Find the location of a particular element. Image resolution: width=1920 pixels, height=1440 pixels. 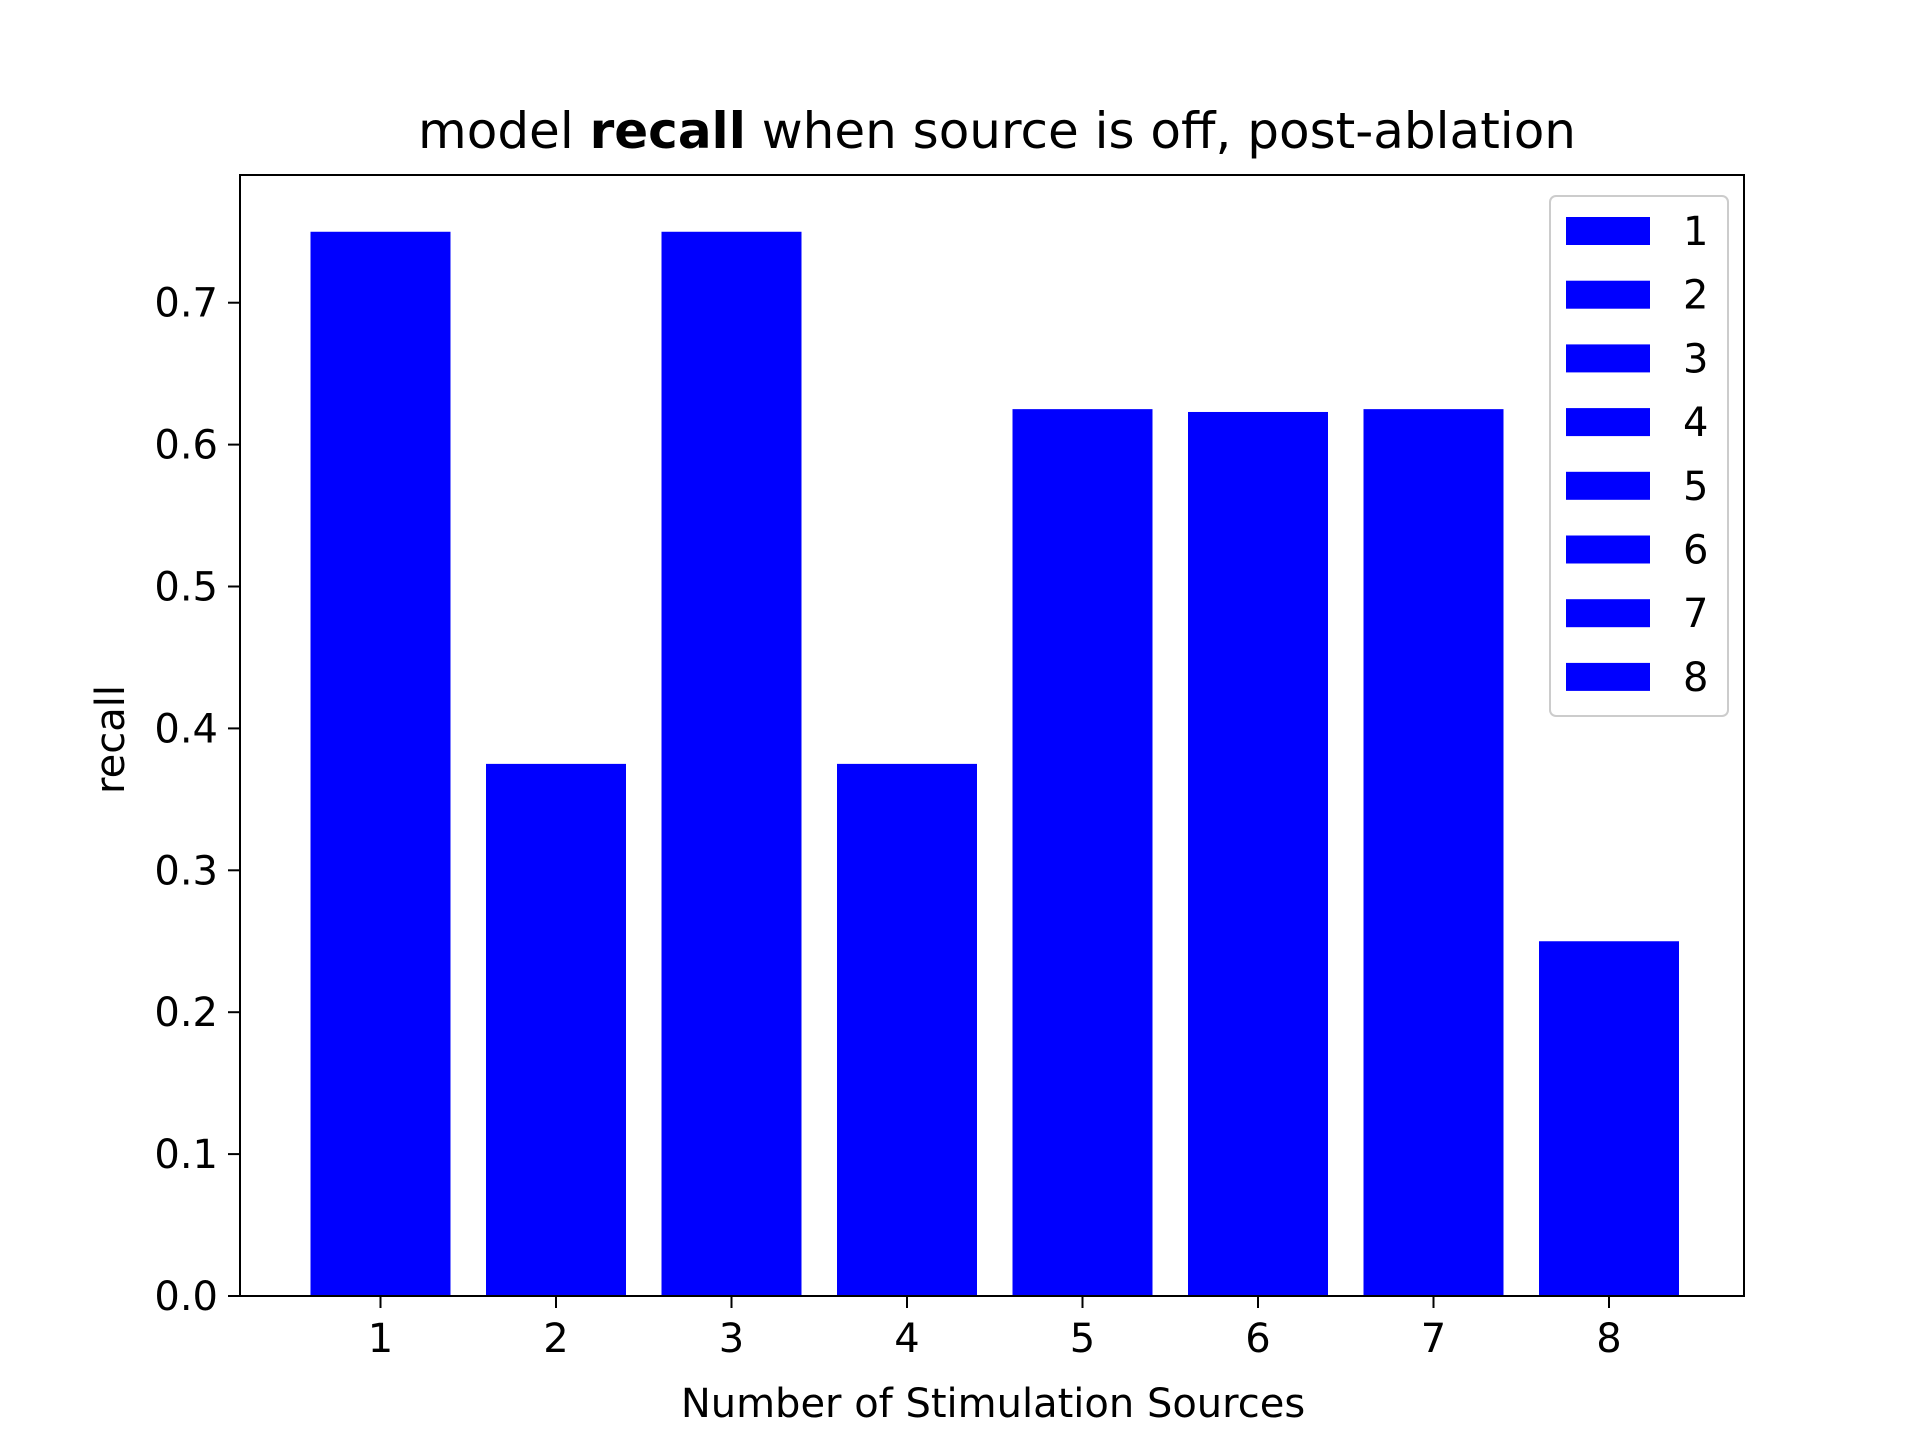

legend: 1 2 3 4 5 6 7 8 is located at coordinates (1639, 456).